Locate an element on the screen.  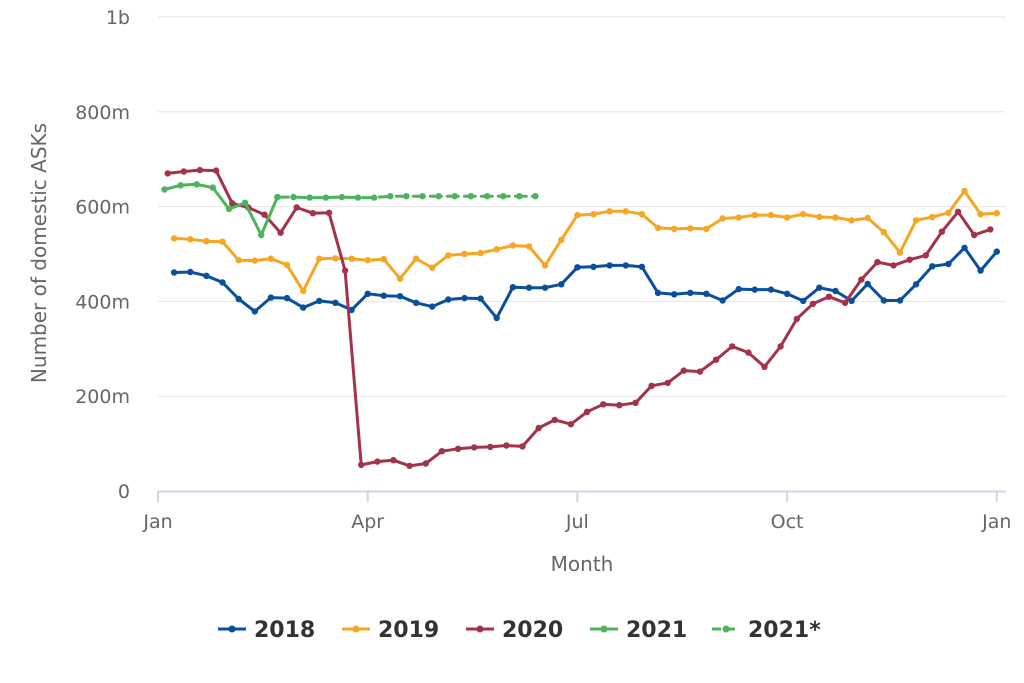
legend-item: 2021* is located at coordinates (766, 630).